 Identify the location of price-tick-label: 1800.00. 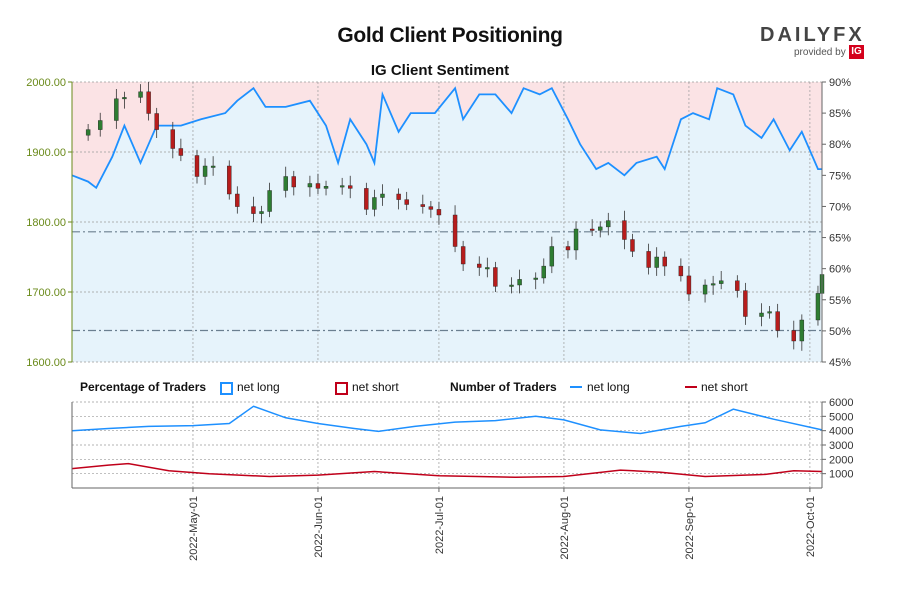
(46, 223).